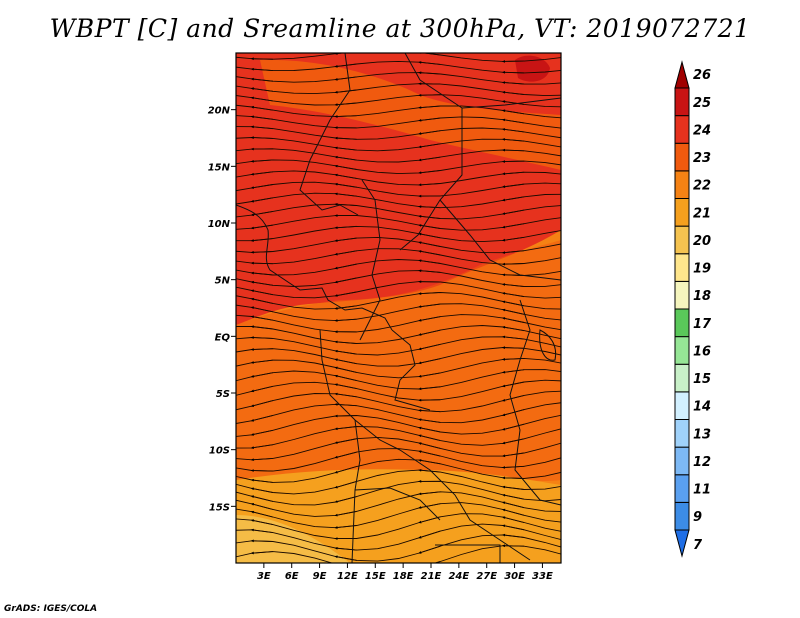  I want to click on lat-tick-label: 10S, so click(219, 451).